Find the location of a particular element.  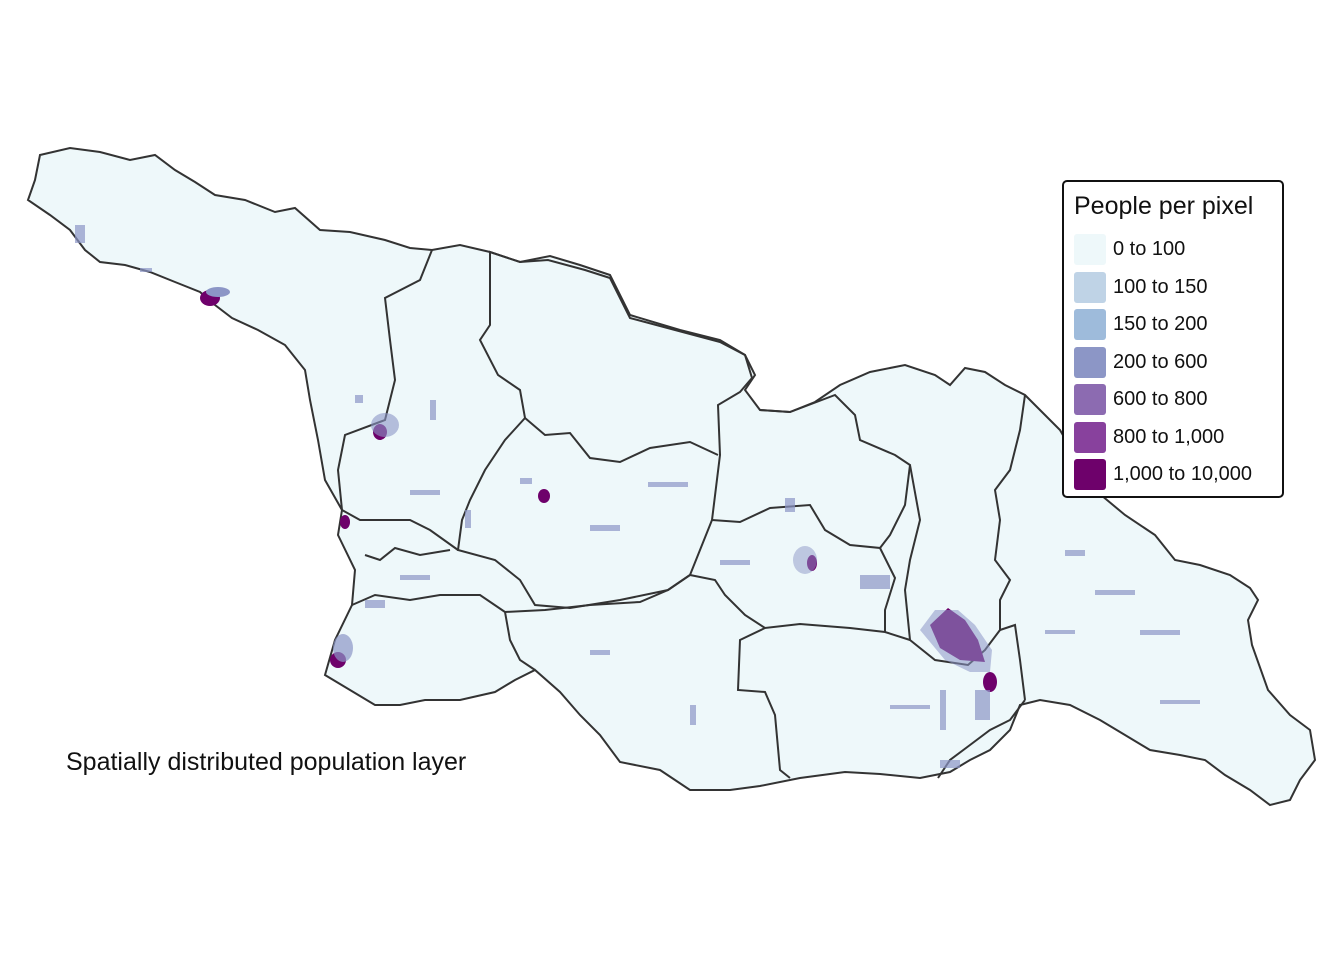

legend-title: People per pixel is located at coordinates (1164, 206).